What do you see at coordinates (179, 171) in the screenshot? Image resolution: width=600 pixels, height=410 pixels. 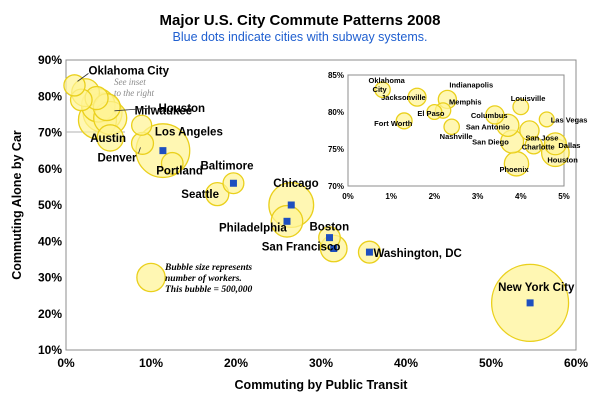 I see `label-portland: Portland` at bounding box center [179, 171].